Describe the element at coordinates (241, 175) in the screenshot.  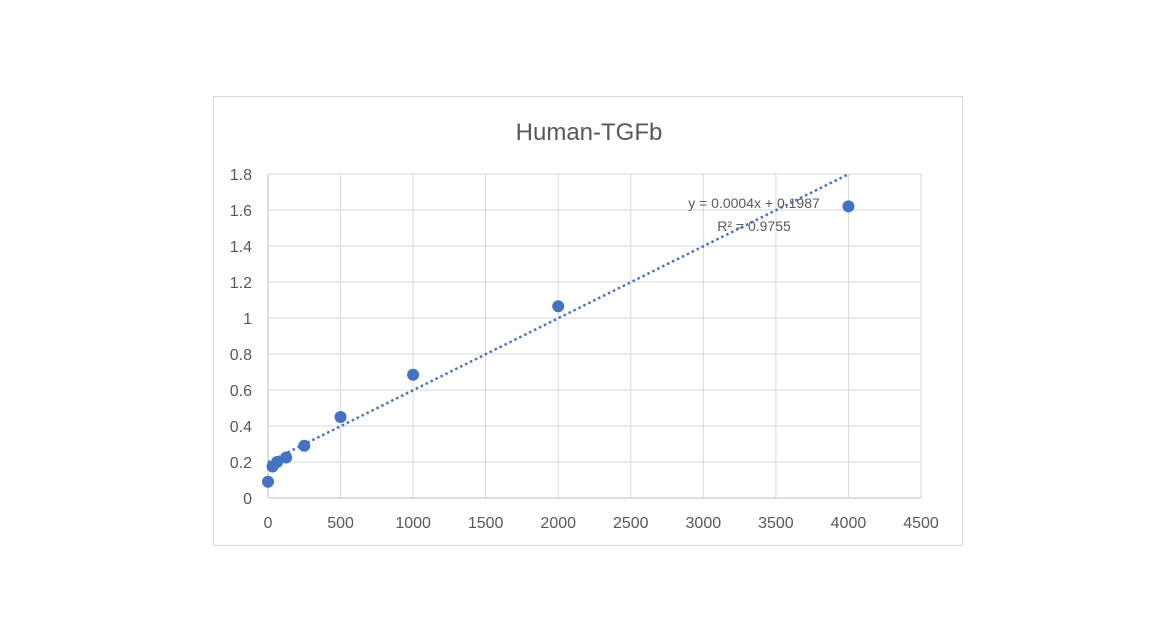
I see `y-tick-label: 1.8` at that location.